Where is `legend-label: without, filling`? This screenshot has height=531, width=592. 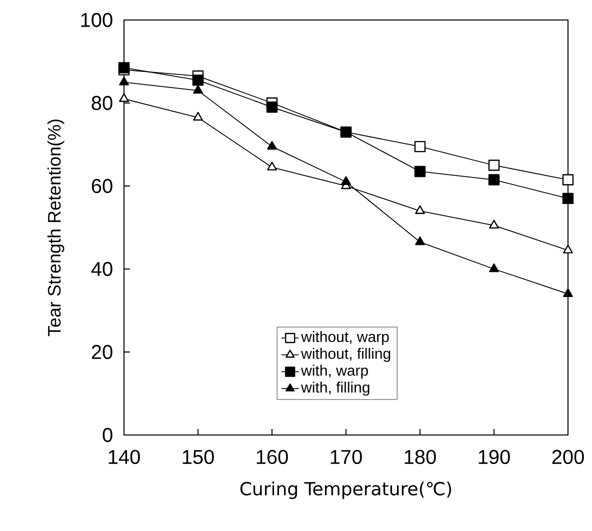 legend-label: without, filling is located at coordinates (345, 355).